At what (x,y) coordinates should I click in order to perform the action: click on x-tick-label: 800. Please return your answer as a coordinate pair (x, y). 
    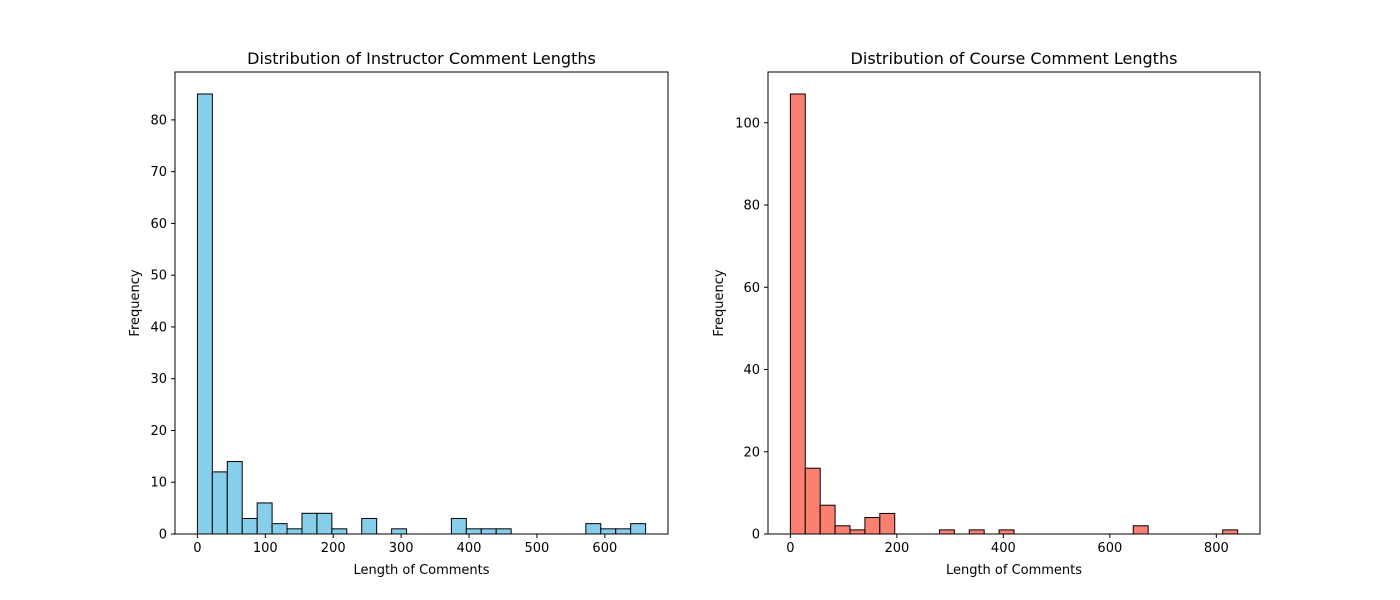
    Looking at the image, I should click on (1216, 548).